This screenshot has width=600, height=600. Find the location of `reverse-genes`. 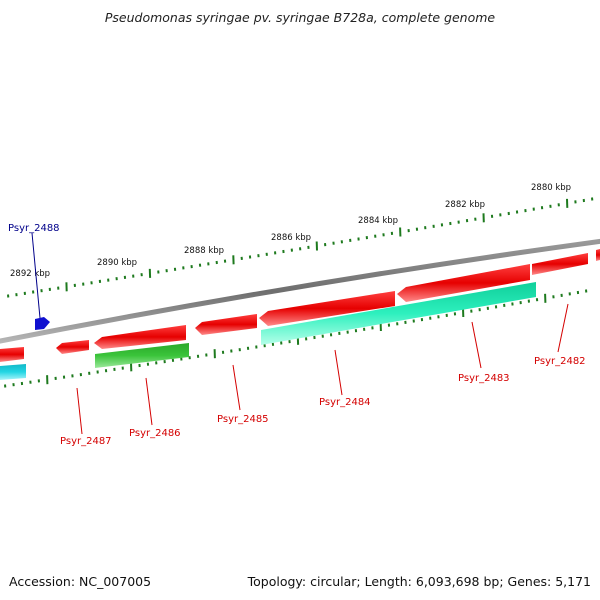

reverse-genes is located at coordinates (268, 331).